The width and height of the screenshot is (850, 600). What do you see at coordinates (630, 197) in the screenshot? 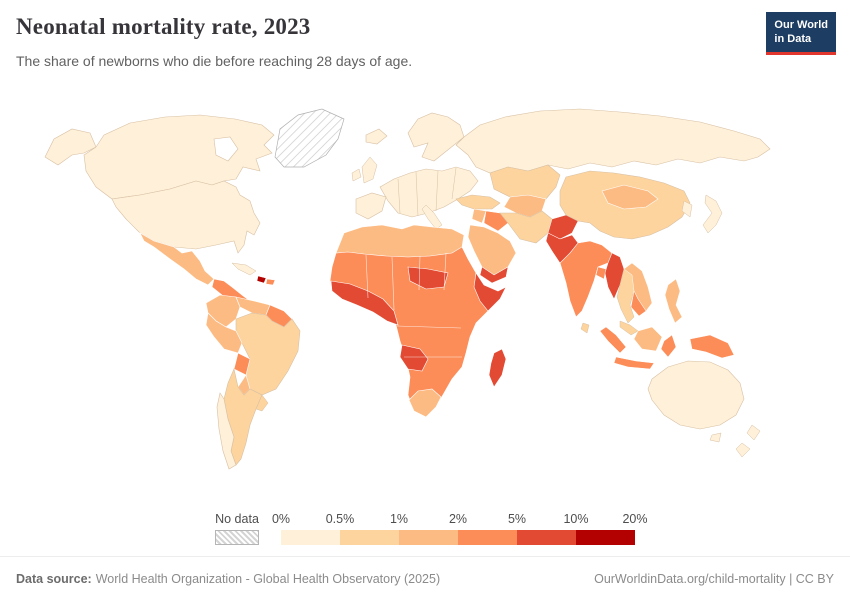
I see `region-mongolia` at bounding box center [630, 197].